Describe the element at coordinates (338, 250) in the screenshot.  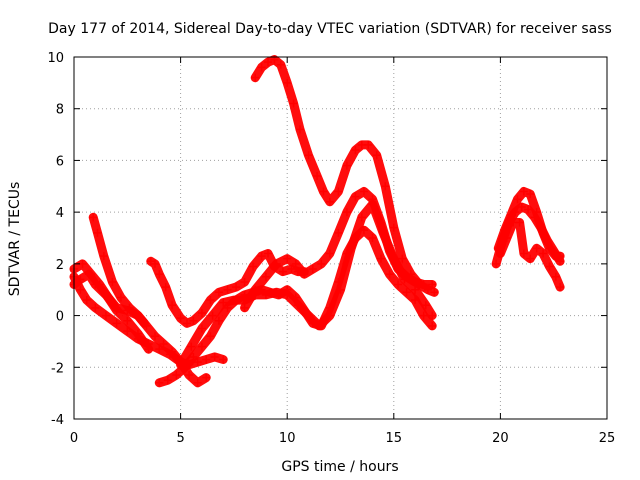
I see `series-arc-rise-c` at that location.